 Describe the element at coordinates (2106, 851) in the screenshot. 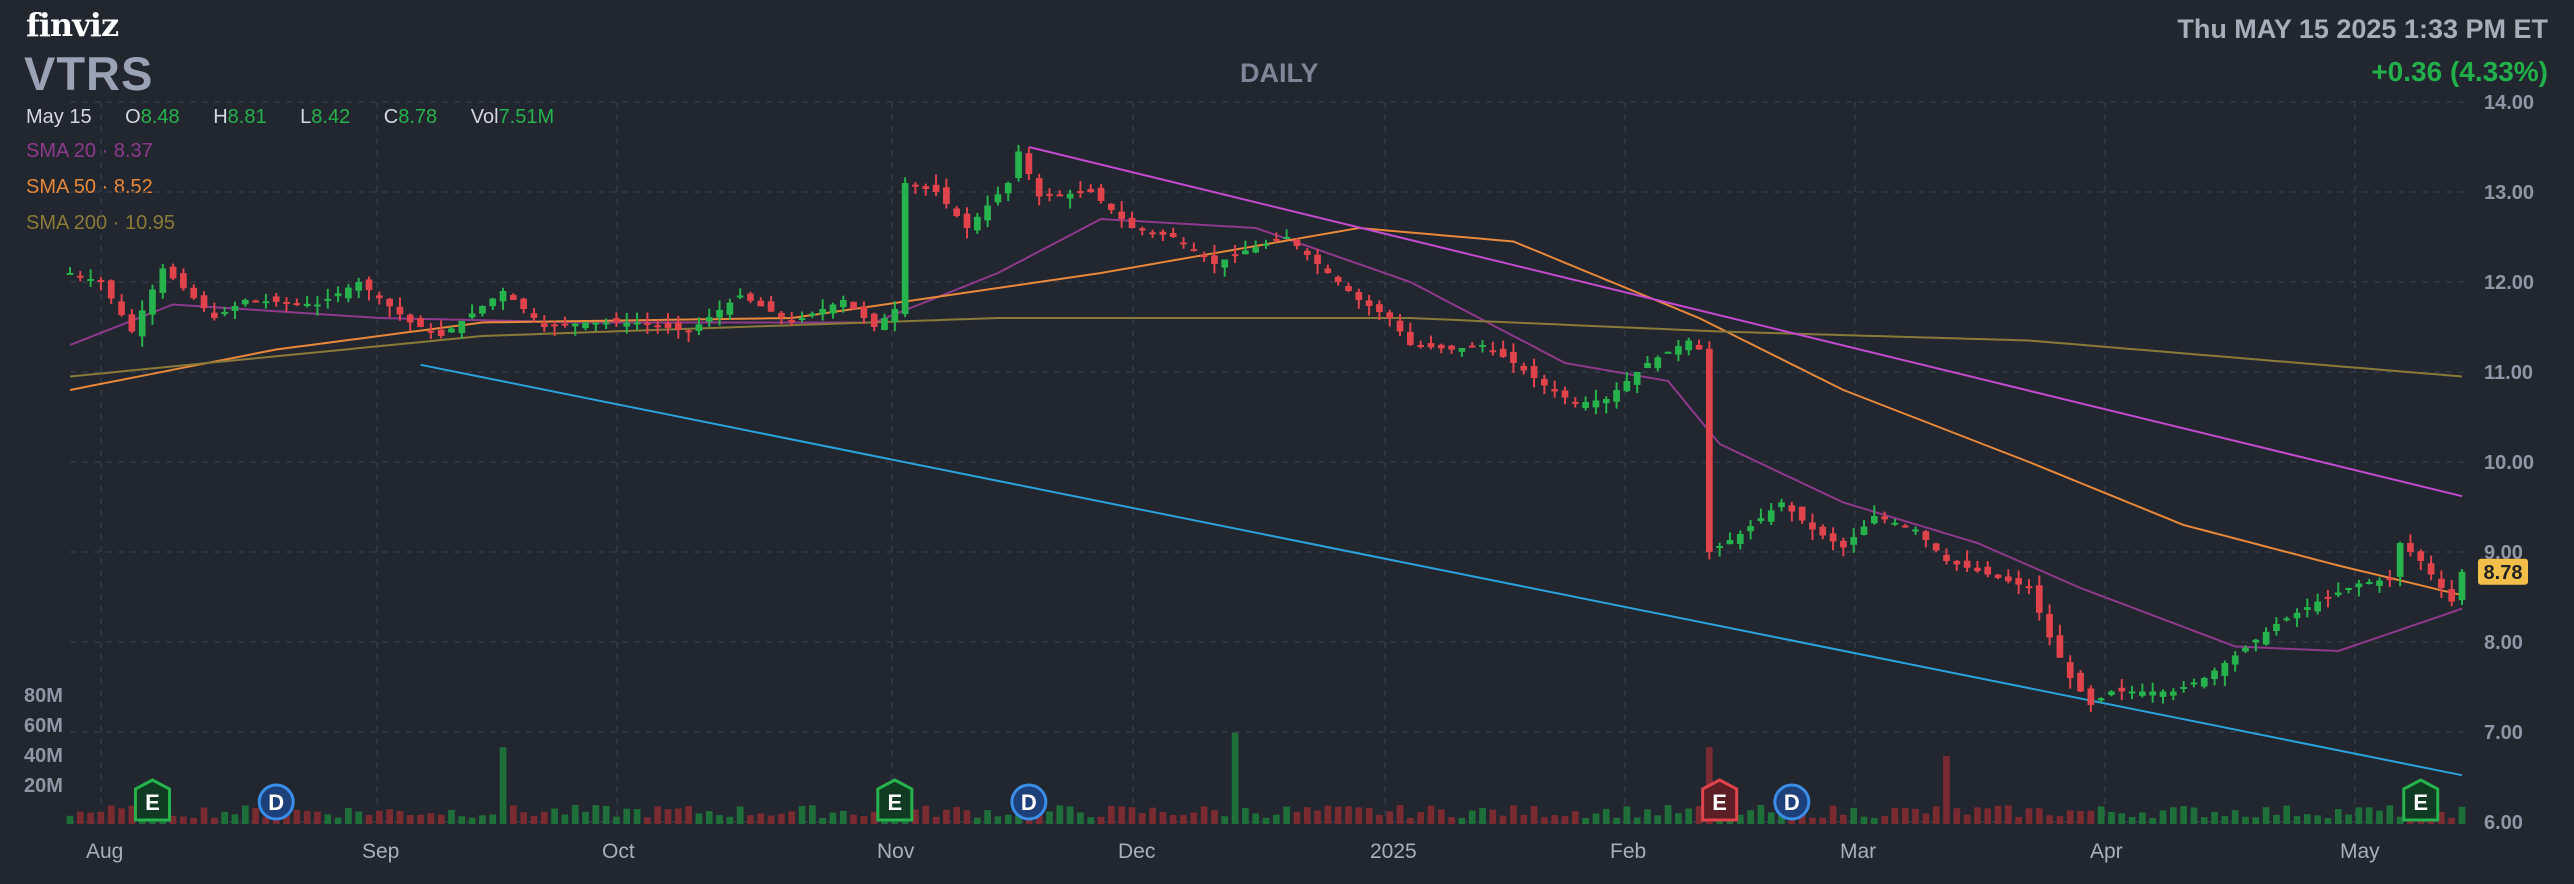

I see `x-tick-label: Apr` at that location.